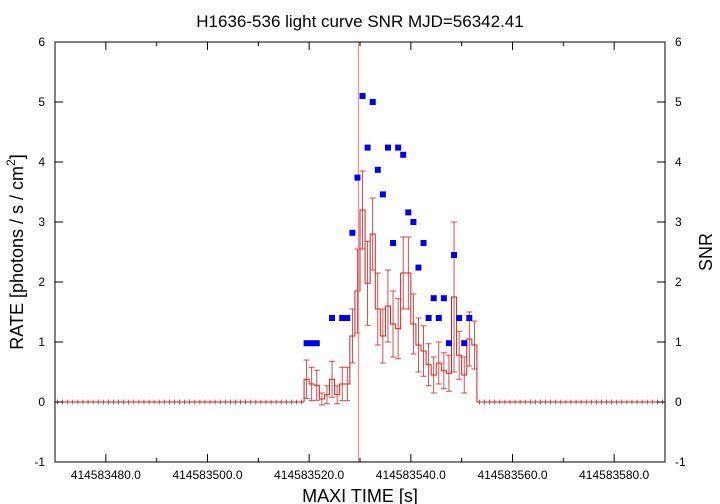 Image resolution: width=720 pixels, height=504 pixels. What do you see at coordinates (207, 475) in the screenshot?
I see `x-tick-label: 414583500.0` at bounding box center [207, 475].